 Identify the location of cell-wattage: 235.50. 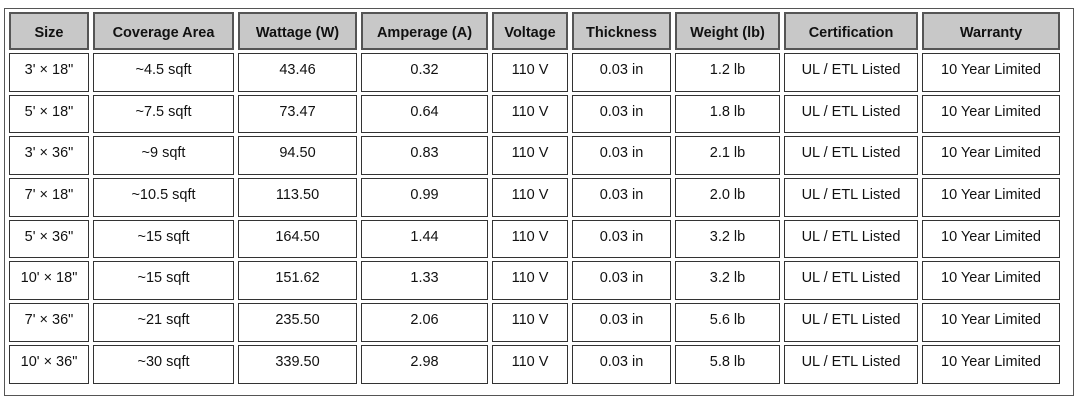
(297, 322).